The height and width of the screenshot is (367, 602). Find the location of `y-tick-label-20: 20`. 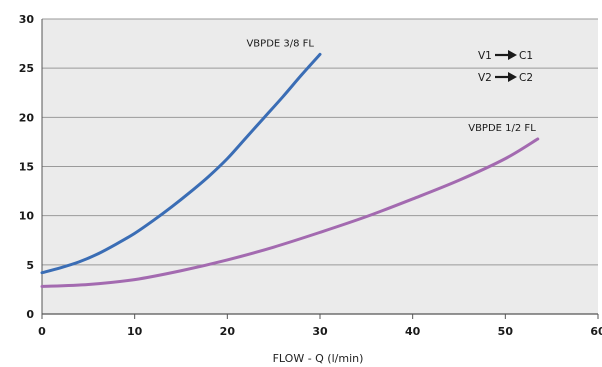

y-tick-label-20: 20 is located at coordinates (27, 117).